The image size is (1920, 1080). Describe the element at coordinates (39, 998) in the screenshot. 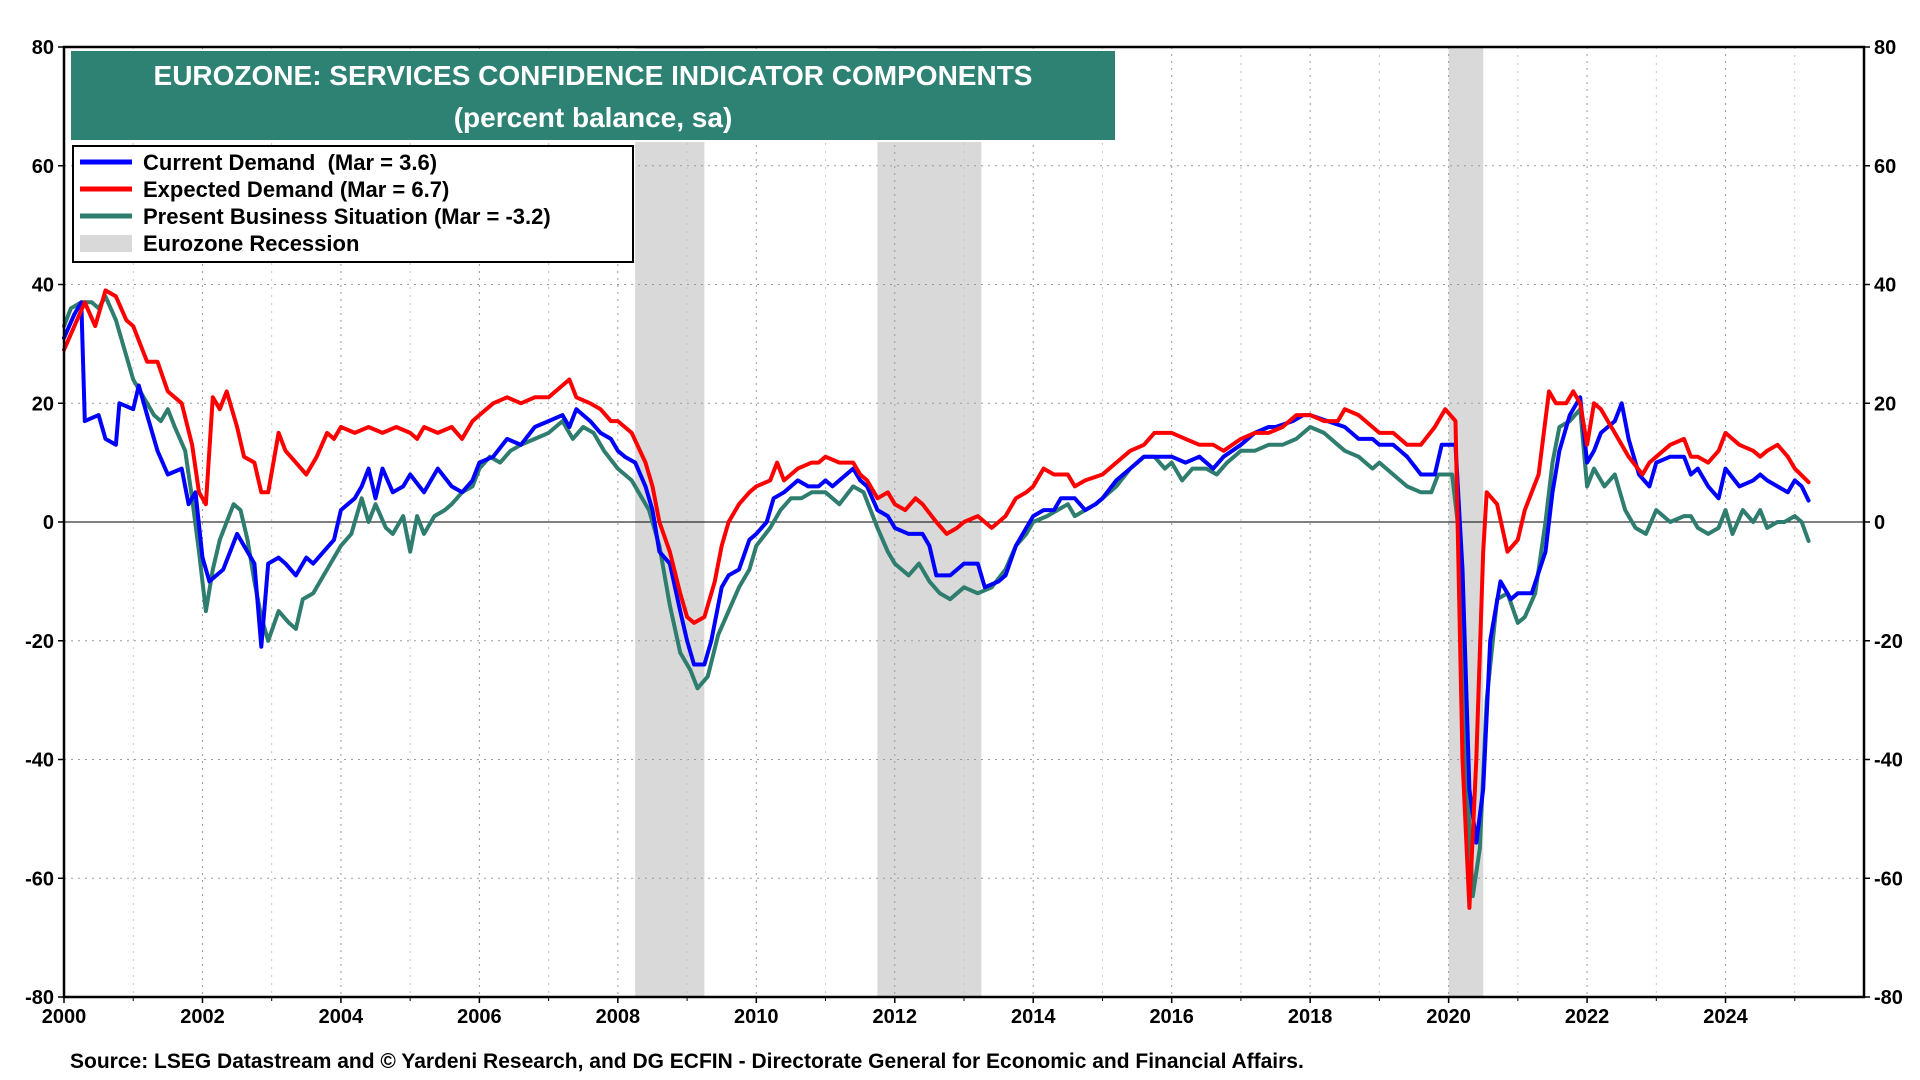

I see `y-tick-label-left-8: -80` at that location.